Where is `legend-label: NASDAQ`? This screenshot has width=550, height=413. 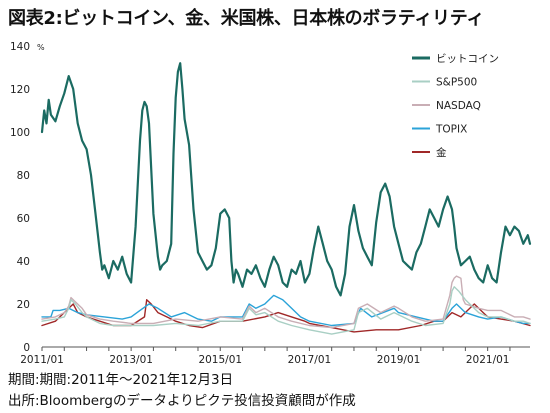
legend-label: NASDAQ is located at coordinates (458, 106).